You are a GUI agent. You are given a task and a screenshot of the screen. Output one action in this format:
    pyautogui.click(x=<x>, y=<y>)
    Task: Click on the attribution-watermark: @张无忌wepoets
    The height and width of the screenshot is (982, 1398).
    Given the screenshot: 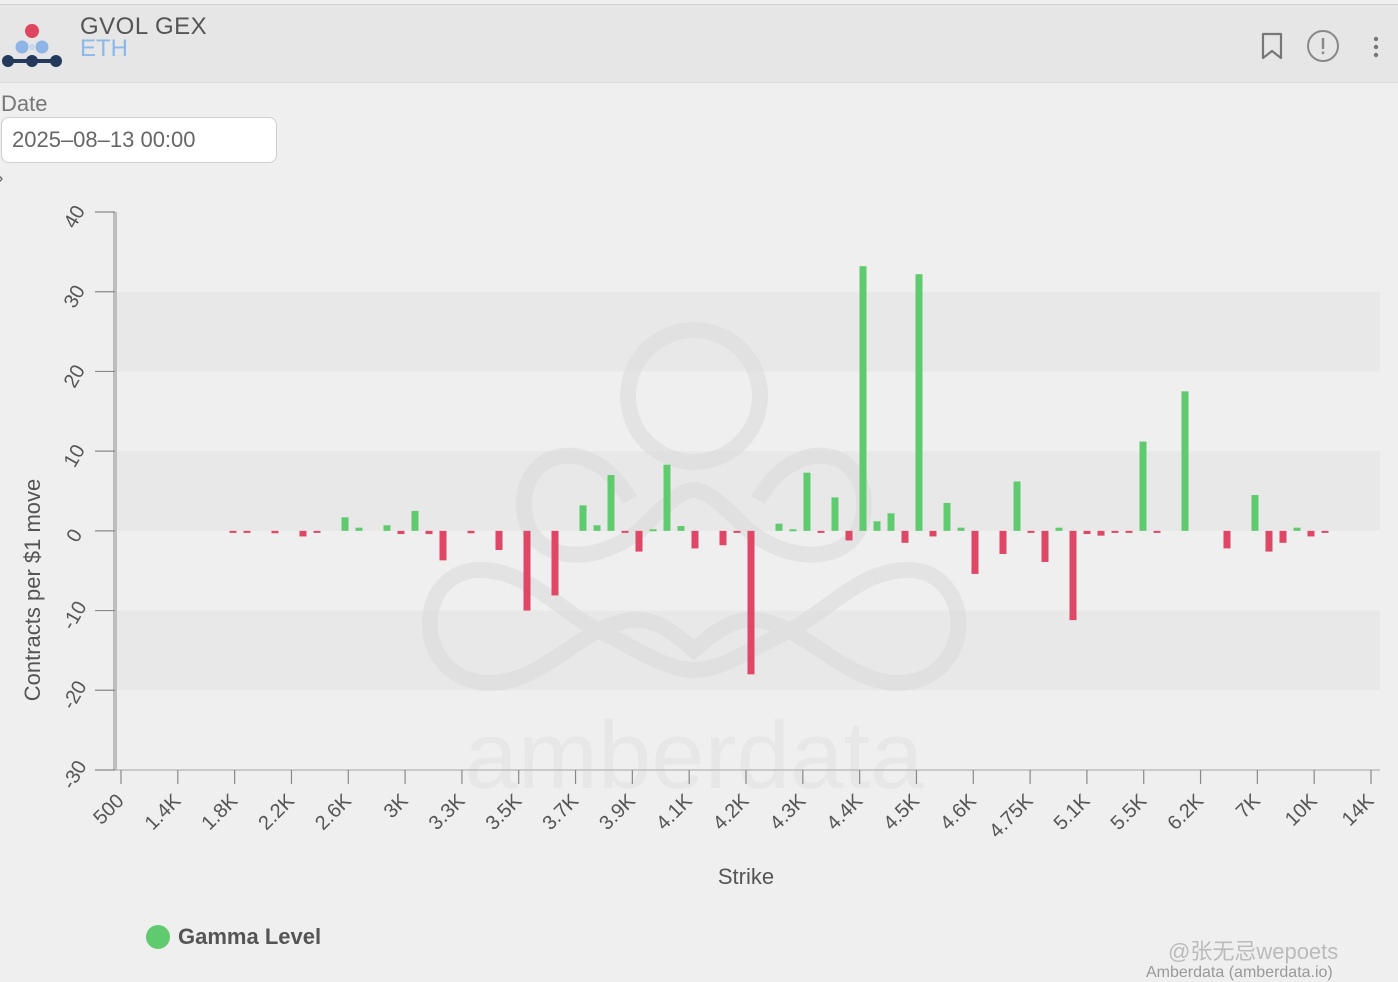 What is the action you would take?
    pyautogui.click(x=1253, y=951)
    